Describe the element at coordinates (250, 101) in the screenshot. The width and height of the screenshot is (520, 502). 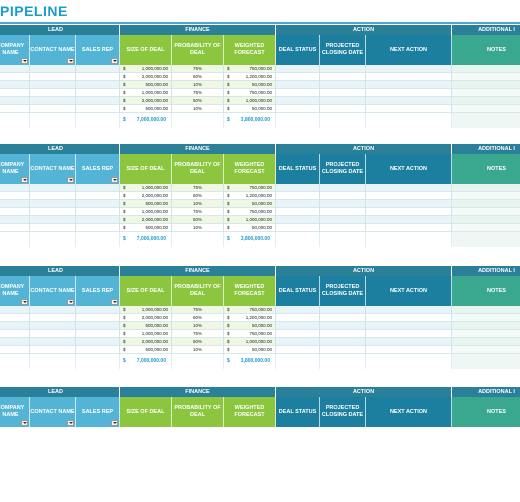
I see `cell-weighted-forecast: $1,000,000.00` at that location.